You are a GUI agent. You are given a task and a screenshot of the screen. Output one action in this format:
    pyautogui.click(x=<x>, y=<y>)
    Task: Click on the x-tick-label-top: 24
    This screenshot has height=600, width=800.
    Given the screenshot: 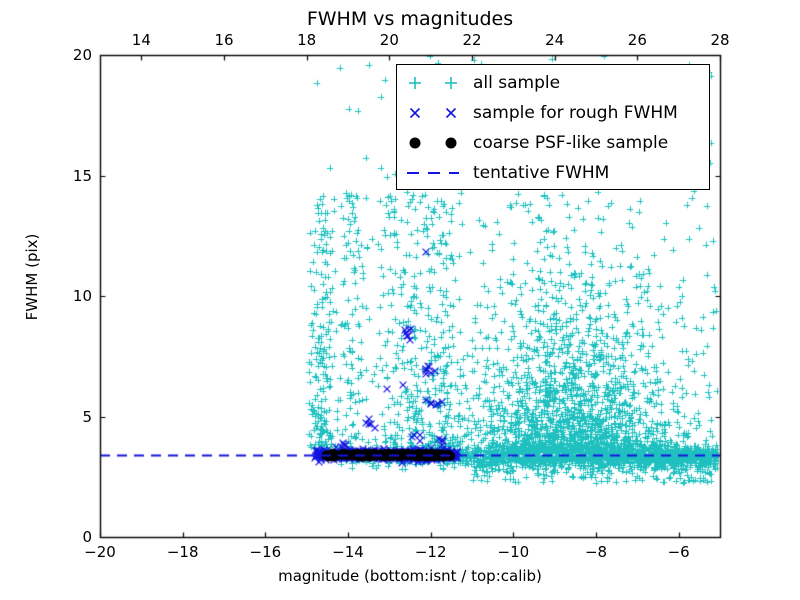 What is the action you would take?
    pyautogui.click(x=555, y=40)
    